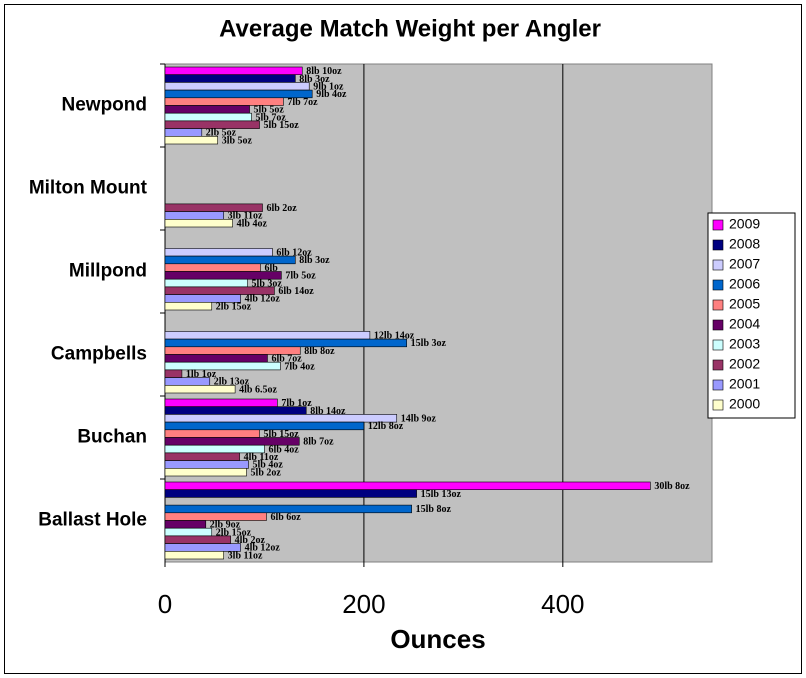 The image size is (806, 678). Describe the element at coordinates (271, 117) in the screenshot. I see `data-label: 5lb 7oz` at that location.